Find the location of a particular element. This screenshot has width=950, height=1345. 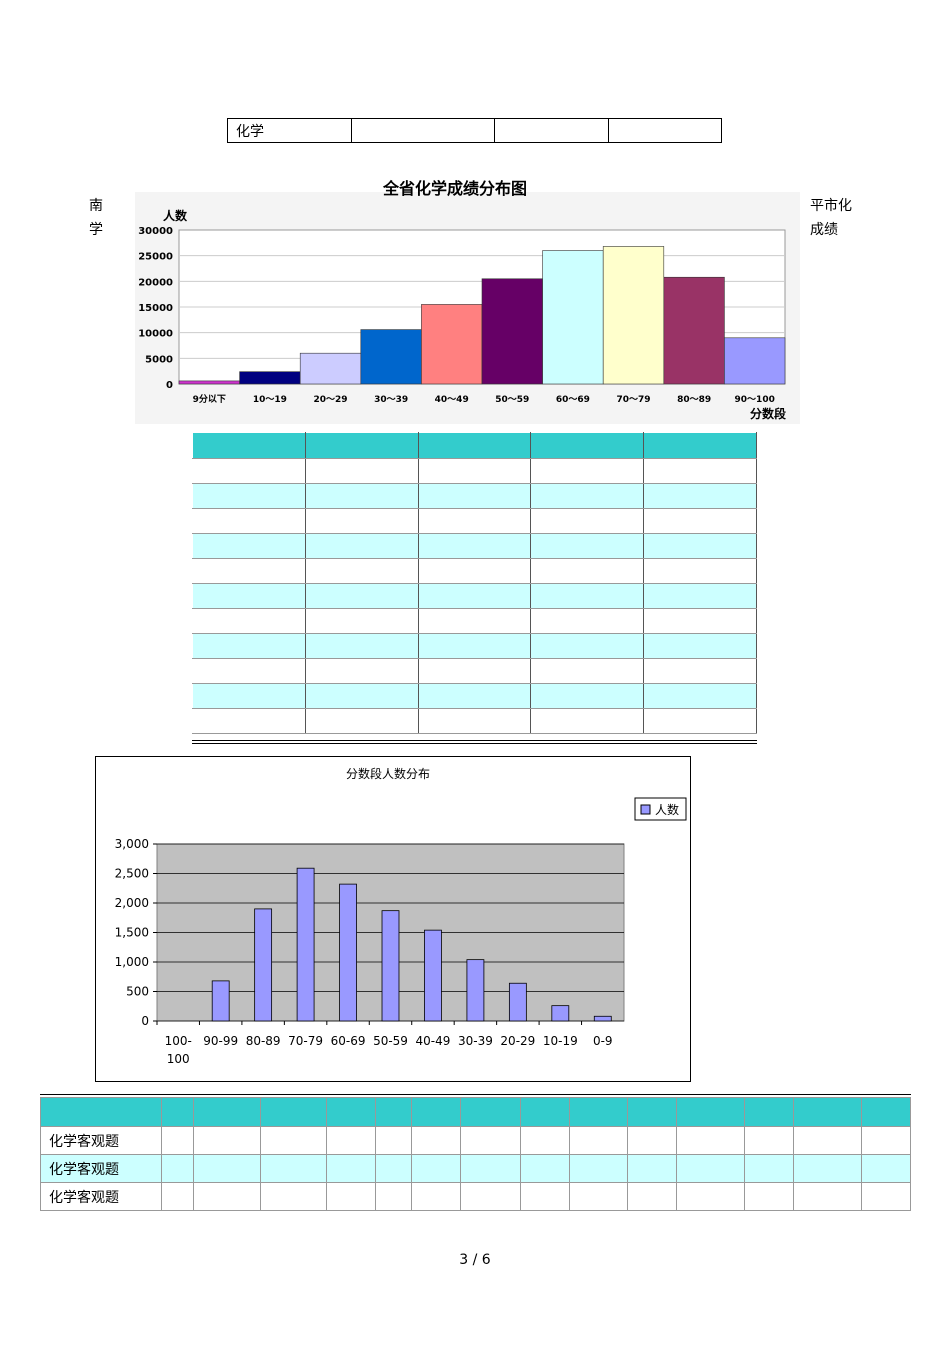

bottom-table-label: 化学客观题 is located at coordinates (101, 1168).